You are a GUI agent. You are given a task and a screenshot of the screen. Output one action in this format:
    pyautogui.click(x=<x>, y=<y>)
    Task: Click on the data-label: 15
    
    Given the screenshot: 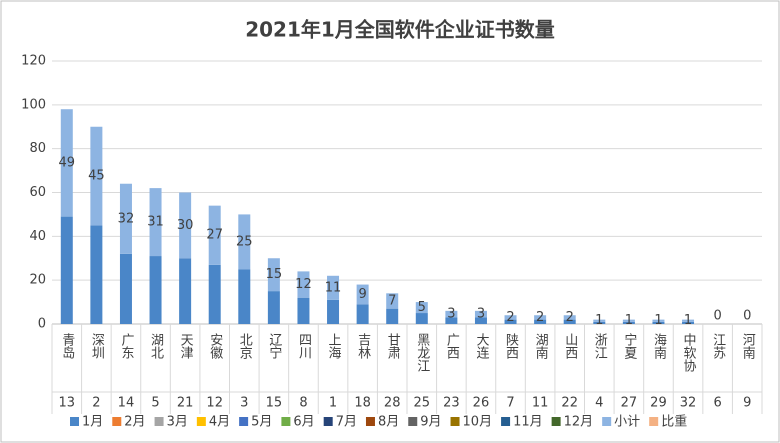 What is the action you would take?
    pyautogui.click(x=274, y=274)
    